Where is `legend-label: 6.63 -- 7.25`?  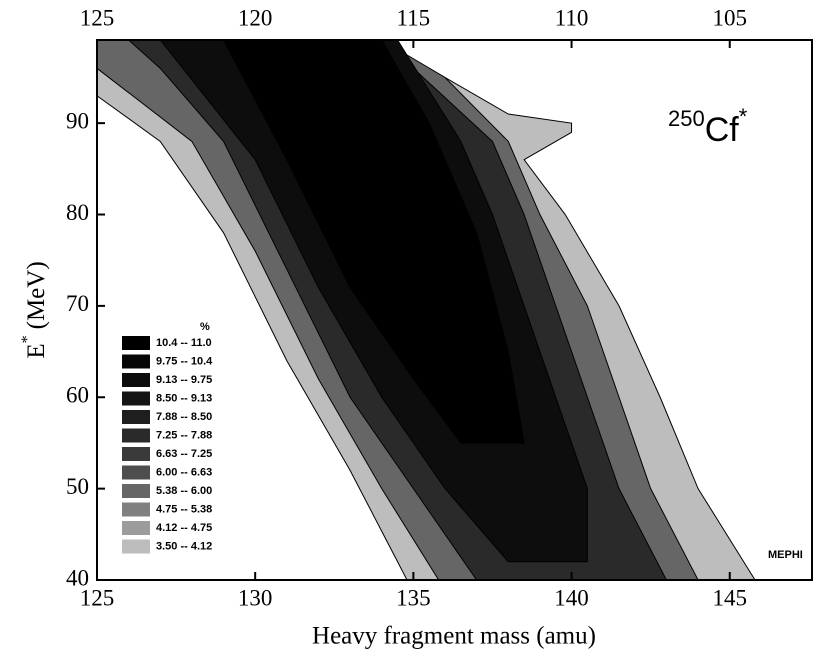
legend-label: 6.63 -- 7.25 is located at coordinates (184, 454).